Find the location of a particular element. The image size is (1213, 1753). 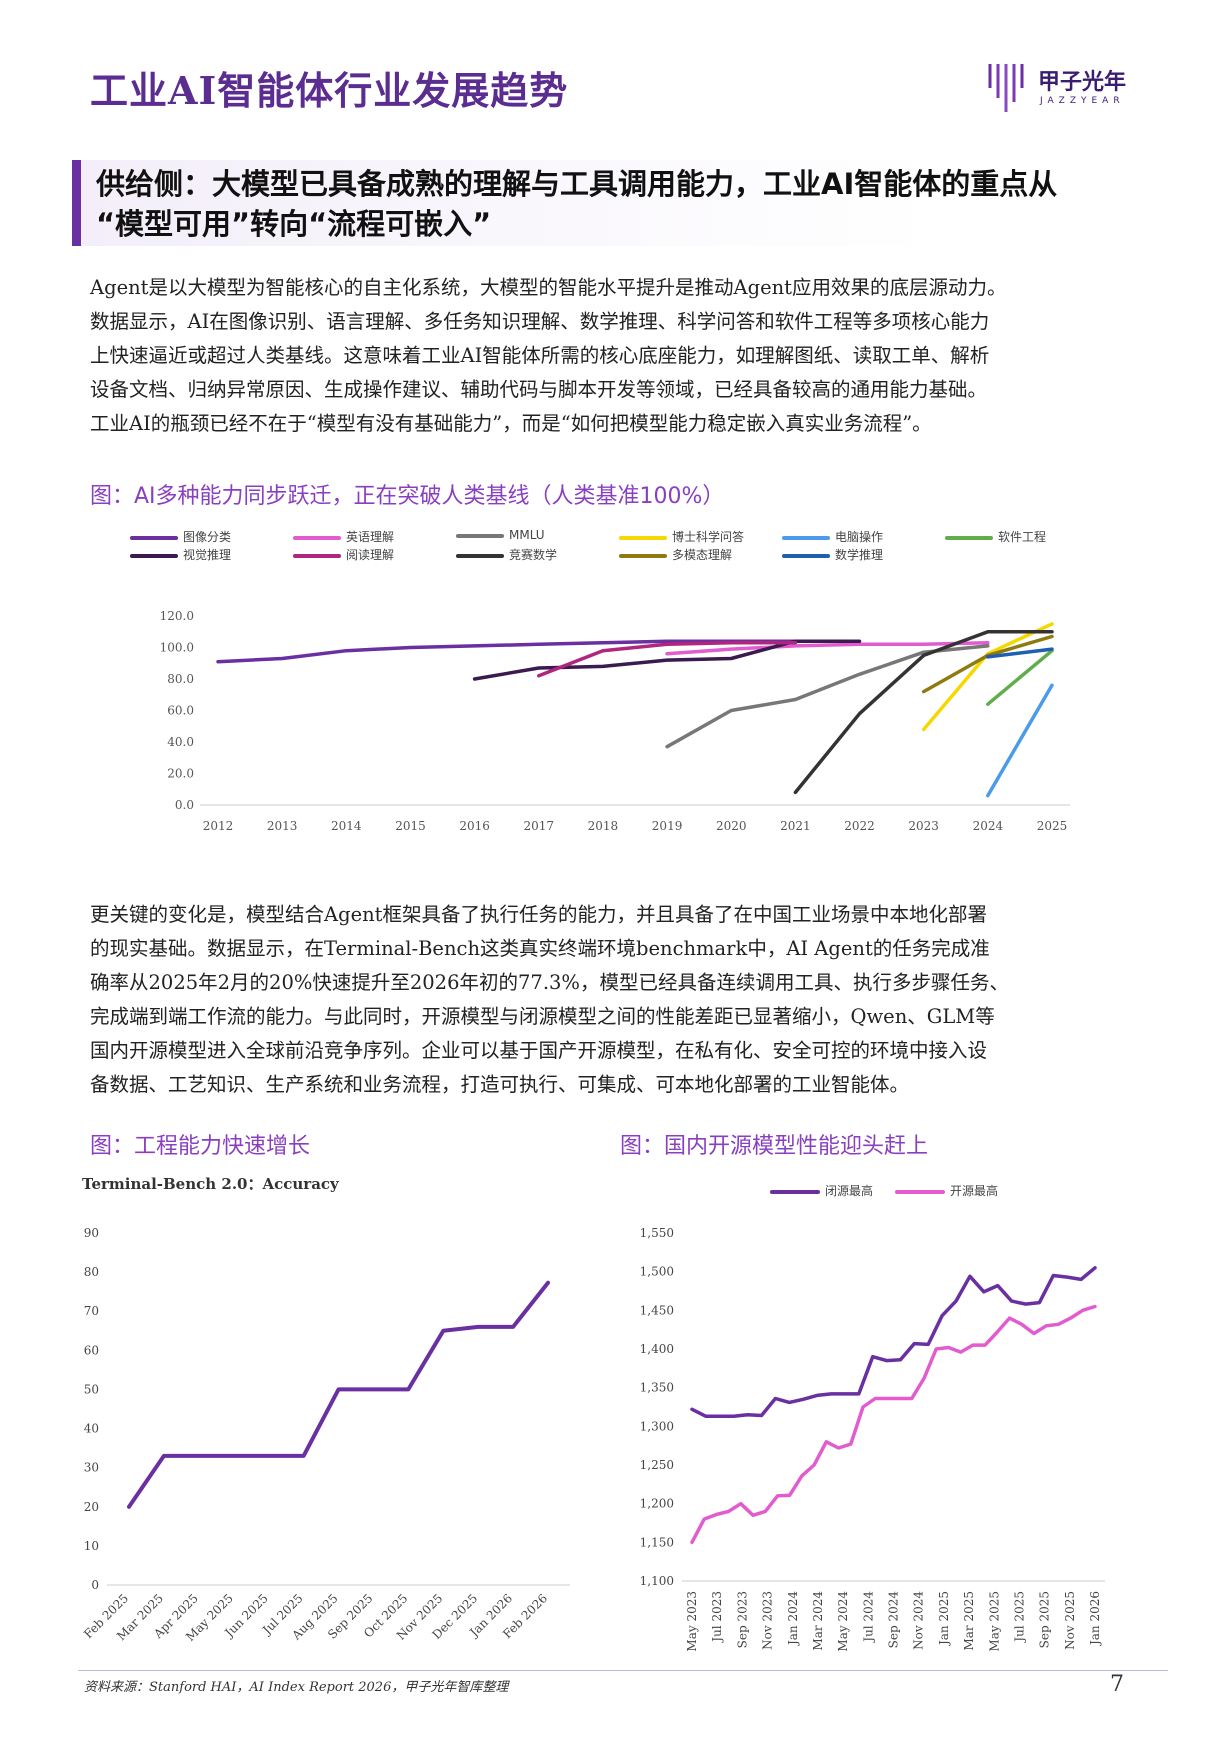

legend-item: 图像分类 is located at coordinates (180, 536).